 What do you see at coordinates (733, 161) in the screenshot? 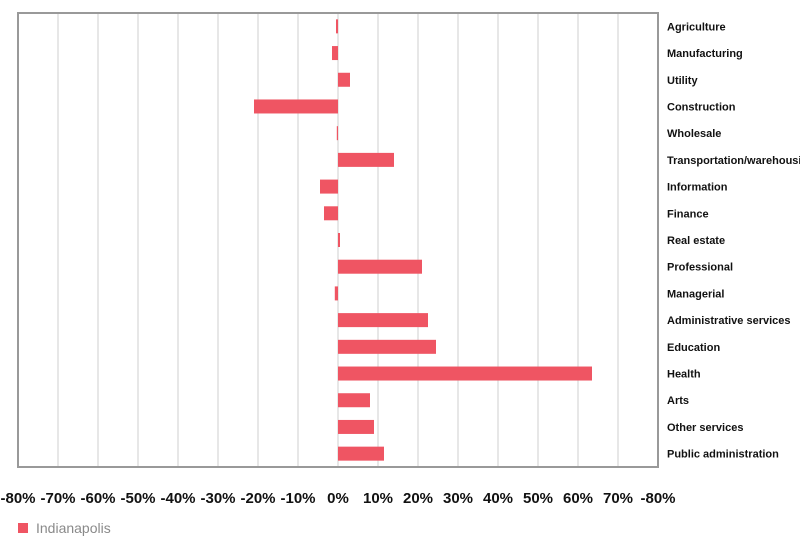
I see `category-label: Transportation/warehousing` at bounding box center [733, 161].